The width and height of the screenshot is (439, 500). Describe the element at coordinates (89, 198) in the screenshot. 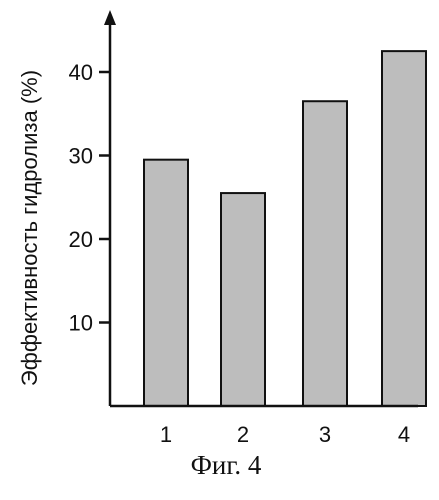

I see `y-ticks-group: 10 20 30 40` at that location.